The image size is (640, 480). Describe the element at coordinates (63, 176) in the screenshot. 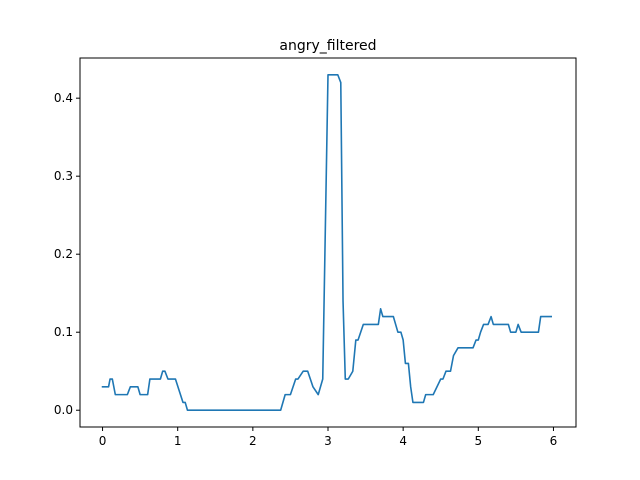

I see `y-tick-label: 0.3` at that location.